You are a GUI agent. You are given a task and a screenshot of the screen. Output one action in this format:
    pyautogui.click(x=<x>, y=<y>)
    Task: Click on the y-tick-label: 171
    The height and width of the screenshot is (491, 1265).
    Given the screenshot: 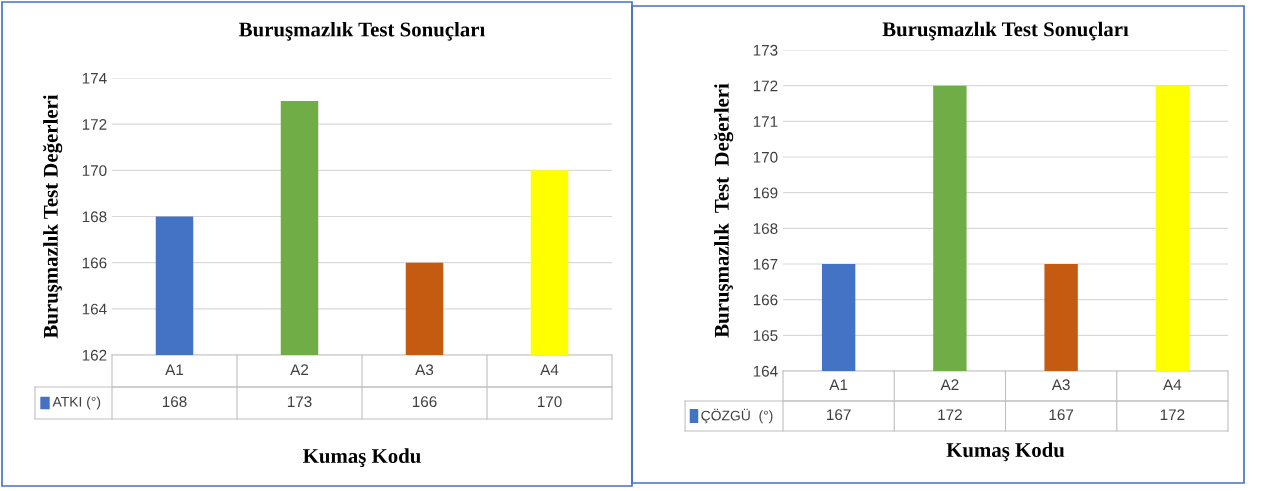 What is the action you would take?
    pyautogui.click(x=765, y=121)
    